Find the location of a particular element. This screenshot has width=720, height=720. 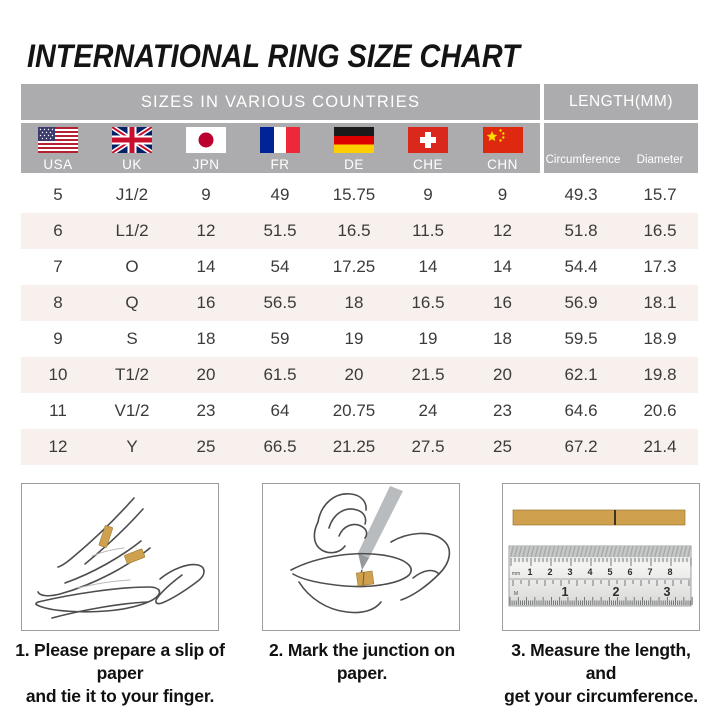

size-cell: 10 is located at coordinates (58, 374).